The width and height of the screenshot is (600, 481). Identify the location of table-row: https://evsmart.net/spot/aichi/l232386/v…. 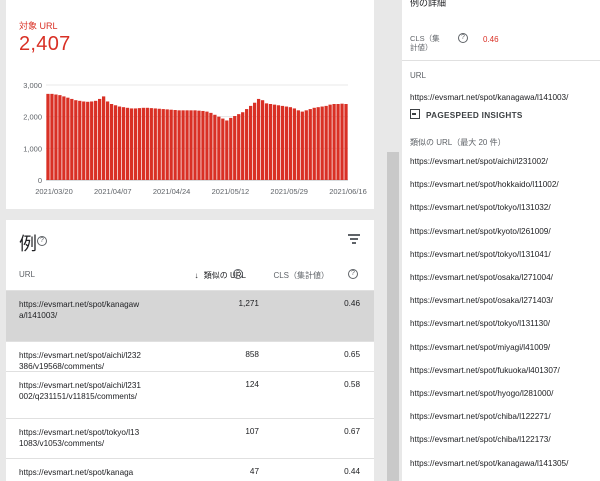
(190, 356).